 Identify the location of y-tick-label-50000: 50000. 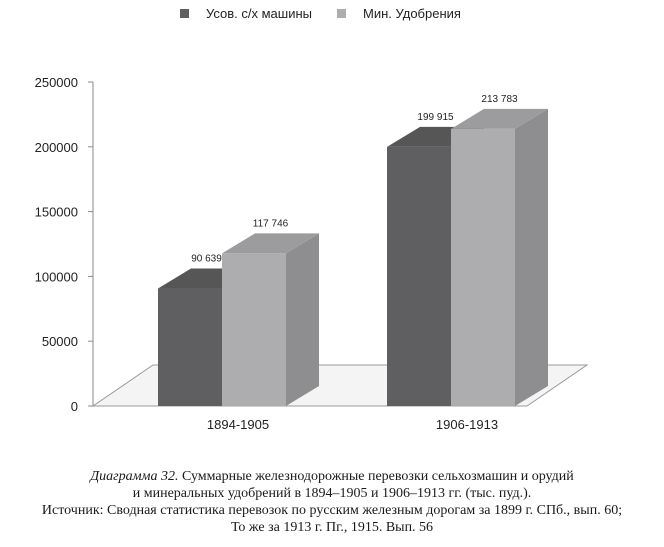
(60, 341).